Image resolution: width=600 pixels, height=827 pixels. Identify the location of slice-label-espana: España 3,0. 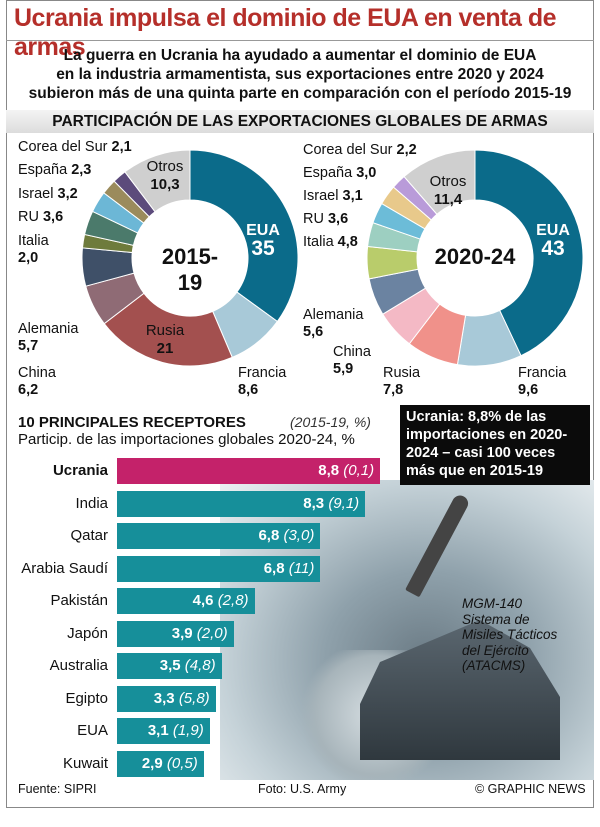
(339, 173).